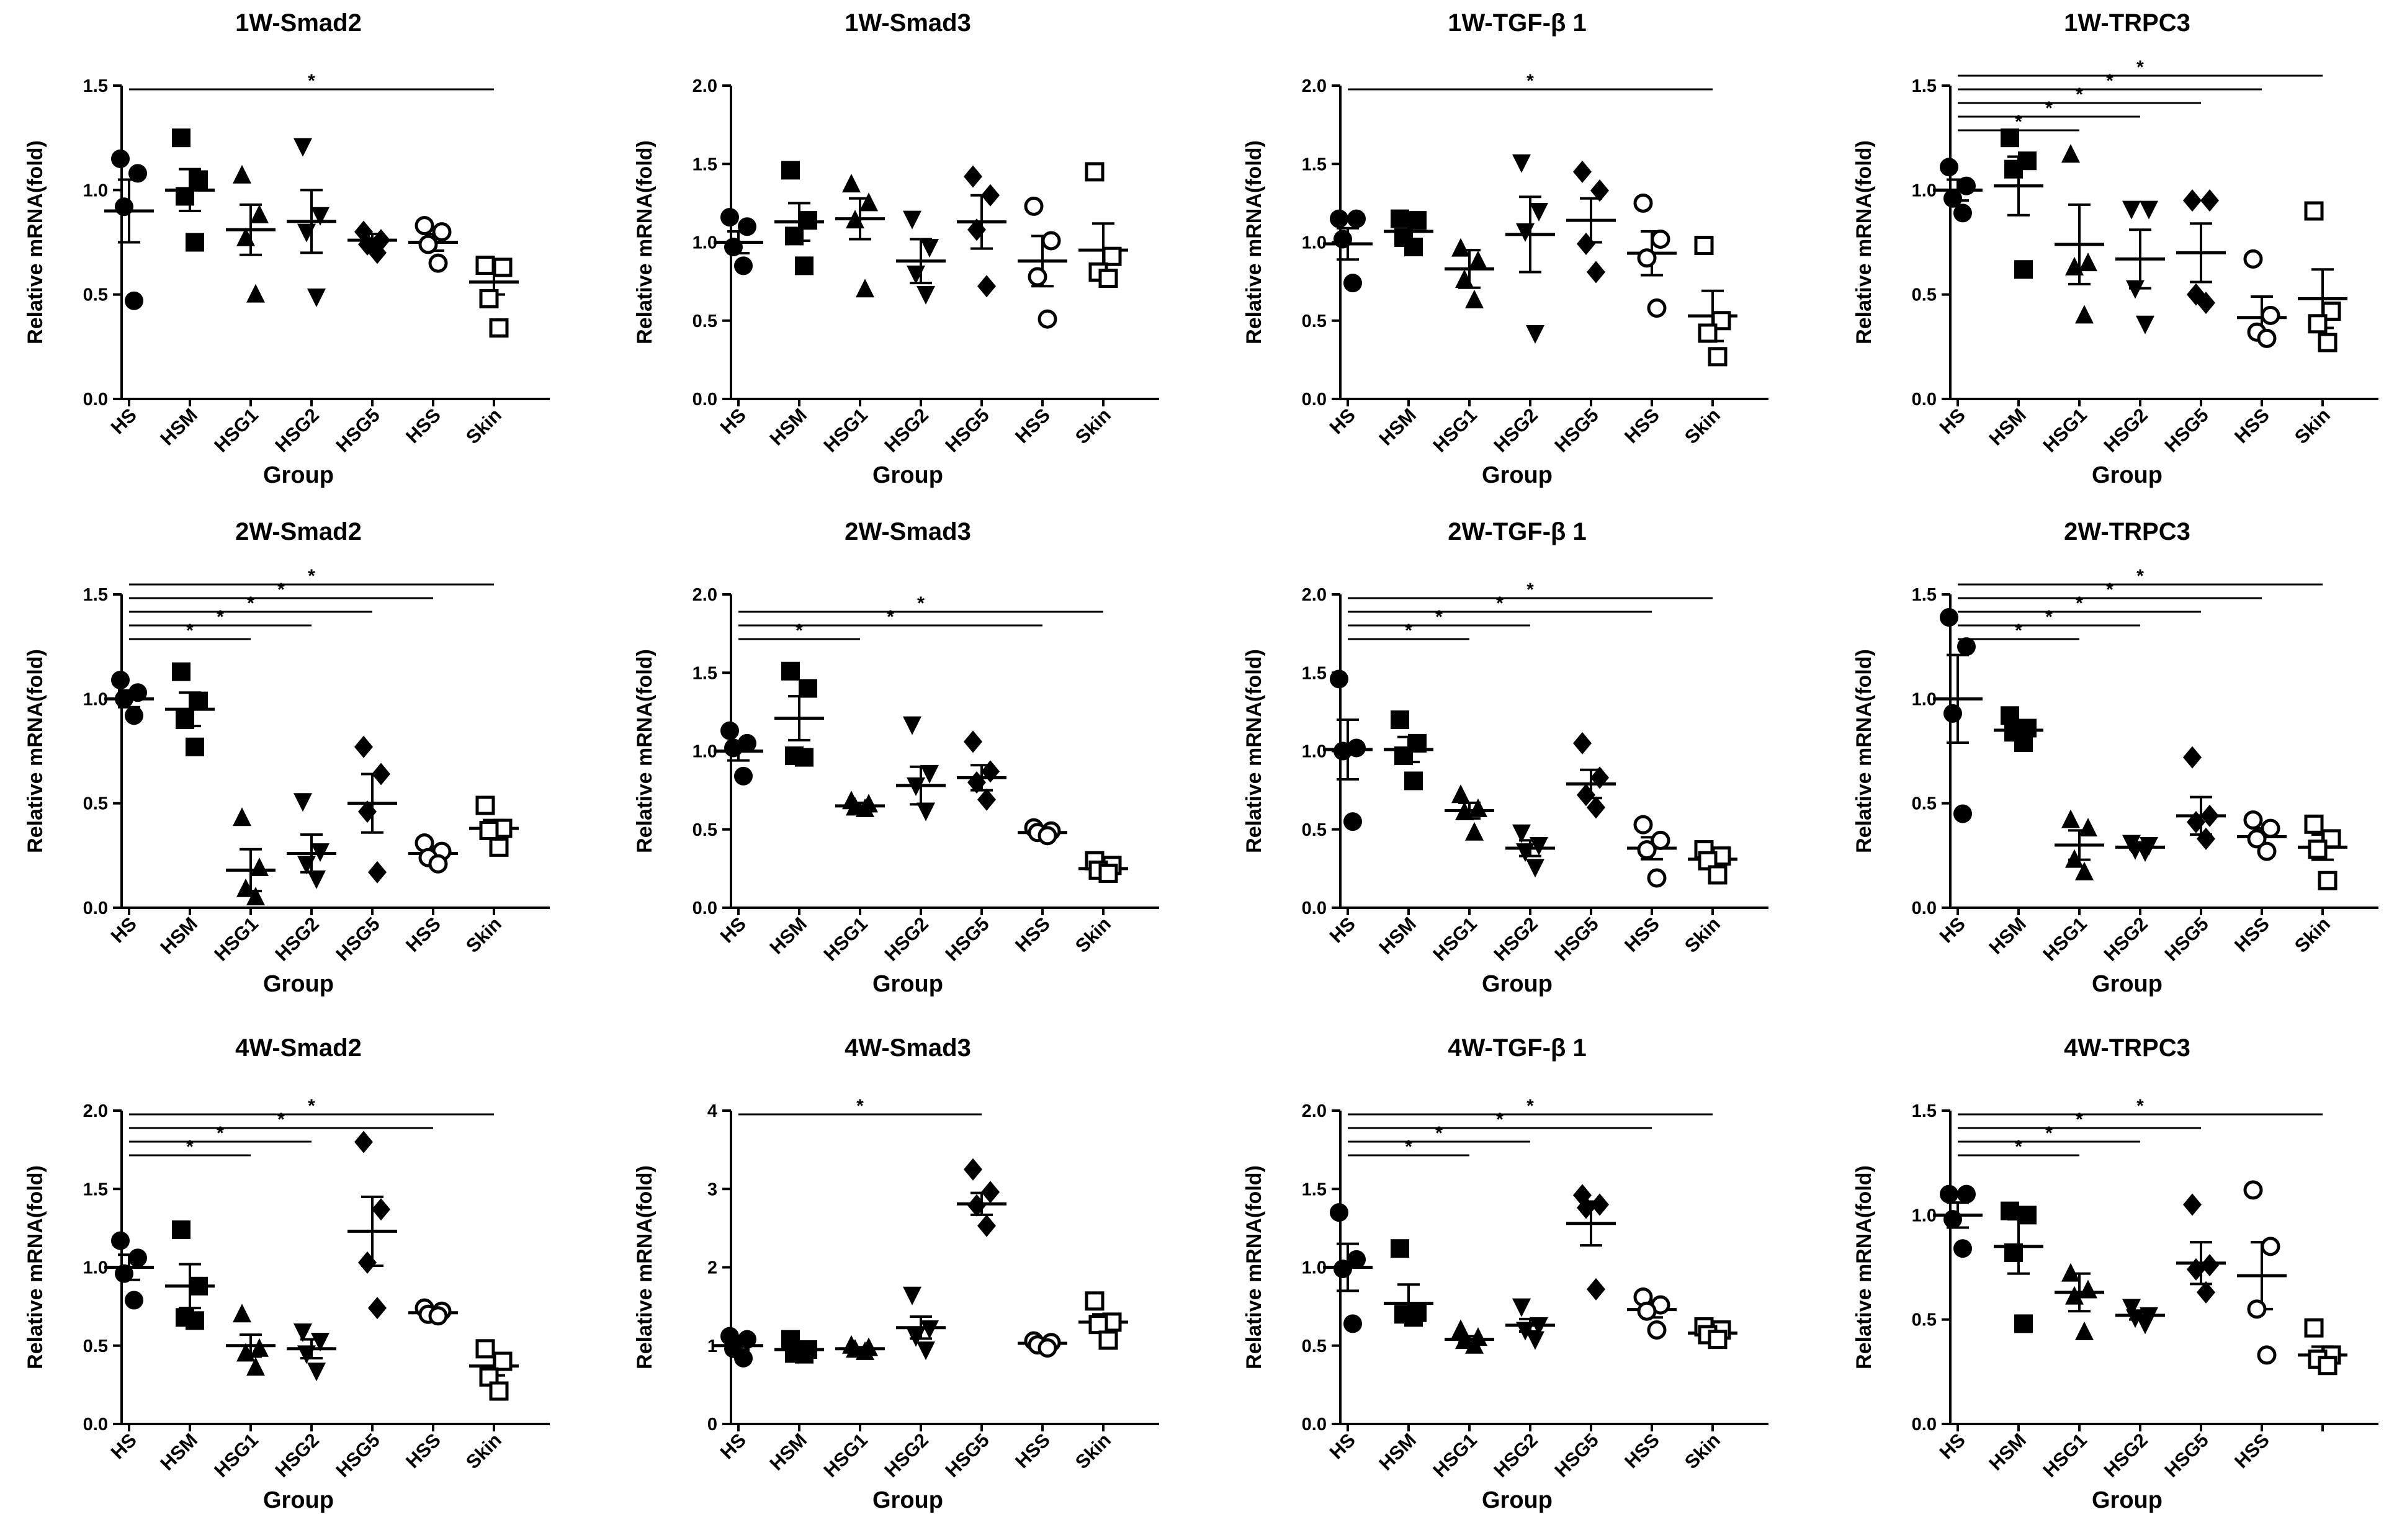  What do you see at coordinates (1517, 23) in the screenshot?
I see `panel-title: 1W-TGF-β 1` at bounding box center [1517, 23].